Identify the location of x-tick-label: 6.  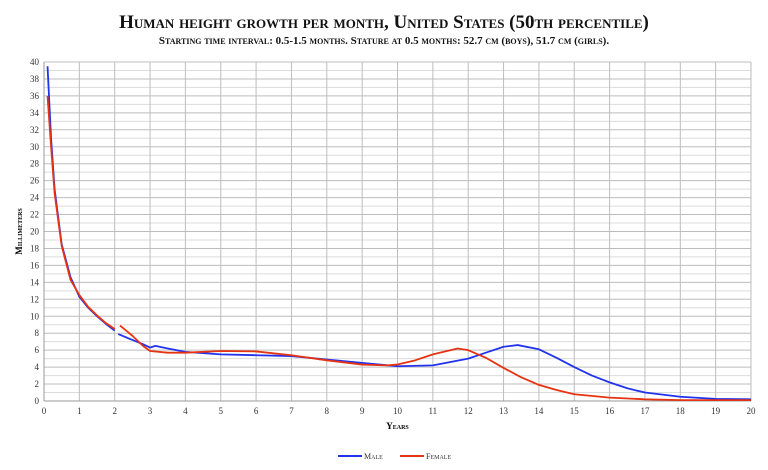
(256, 411).